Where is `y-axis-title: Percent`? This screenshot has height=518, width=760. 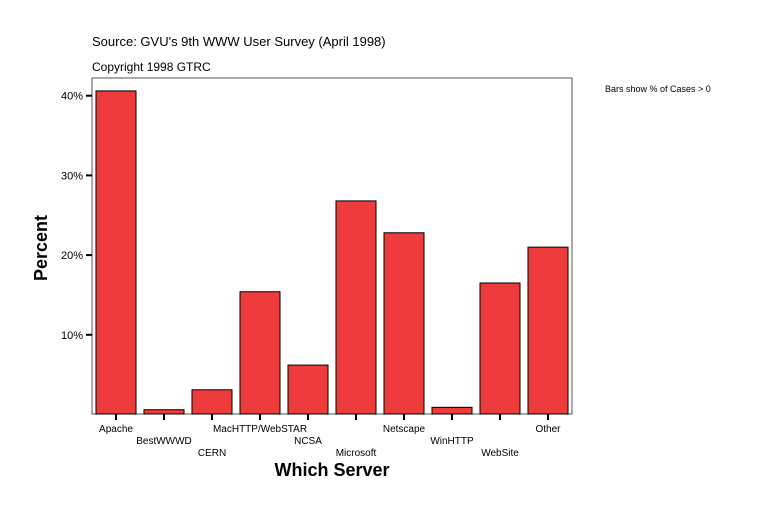 y-axis-title: Percent is located at coordinates (41, 248).